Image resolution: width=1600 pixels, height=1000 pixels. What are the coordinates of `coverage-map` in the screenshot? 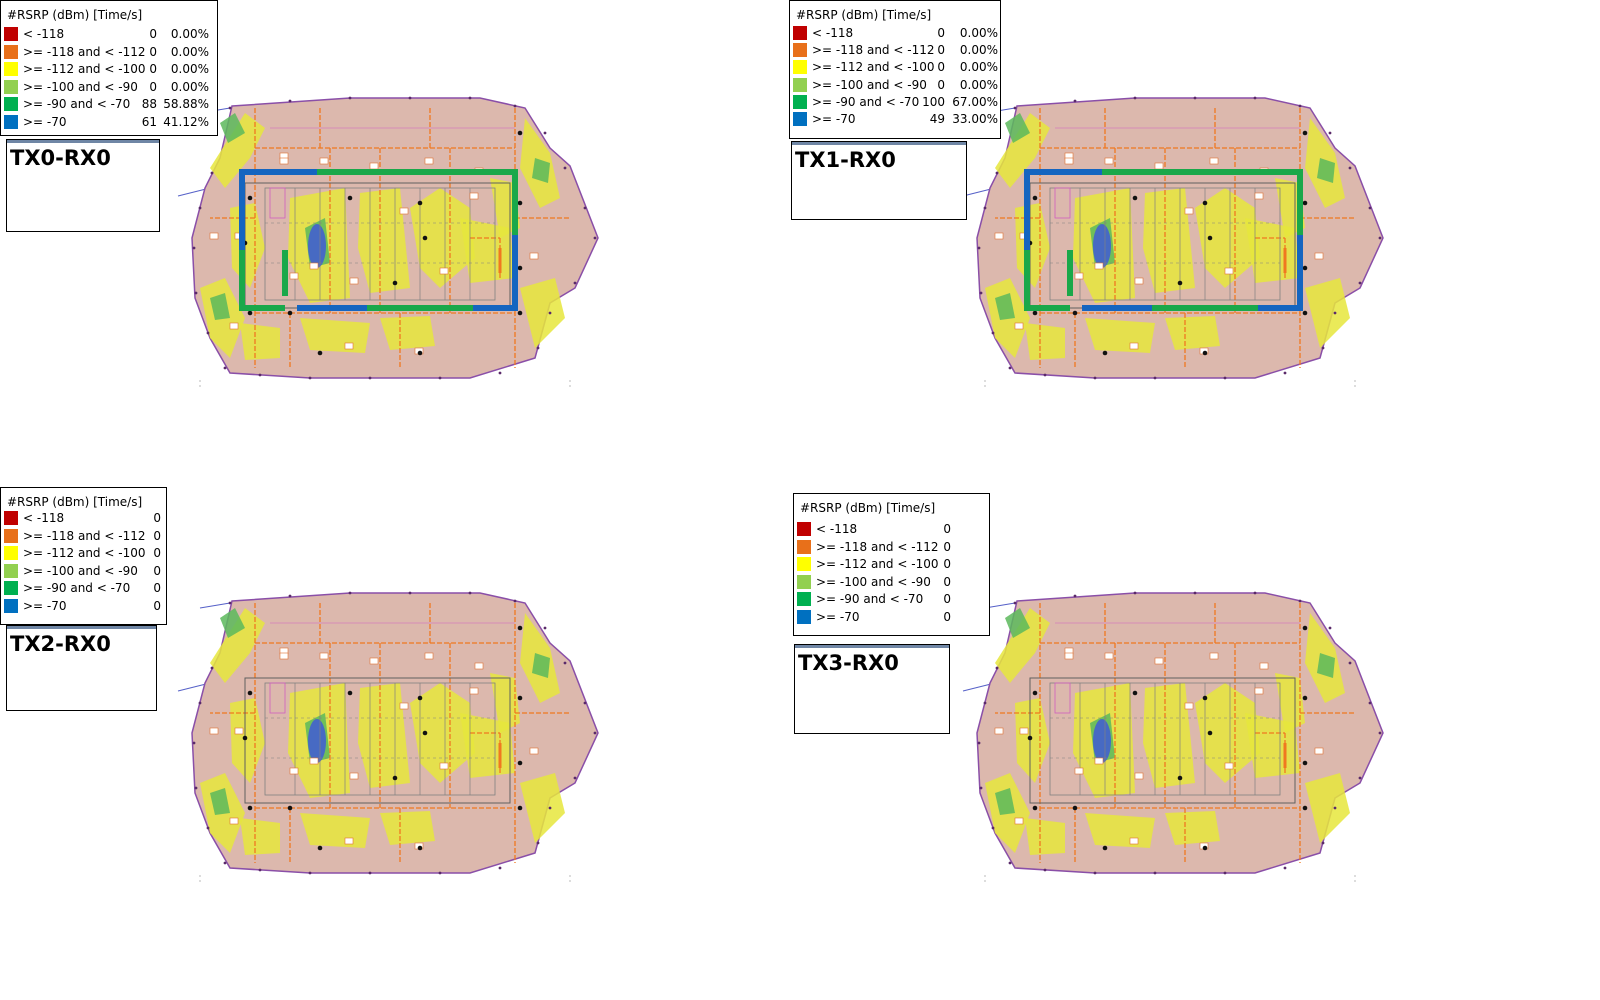 It's located at (388, 737).